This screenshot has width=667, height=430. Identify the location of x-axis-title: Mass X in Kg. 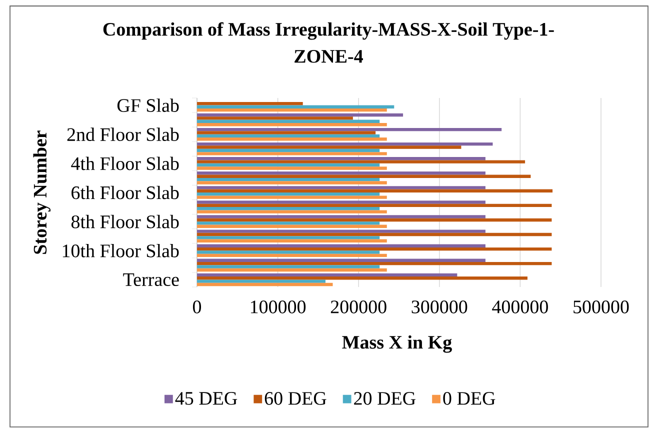
(397, 344).